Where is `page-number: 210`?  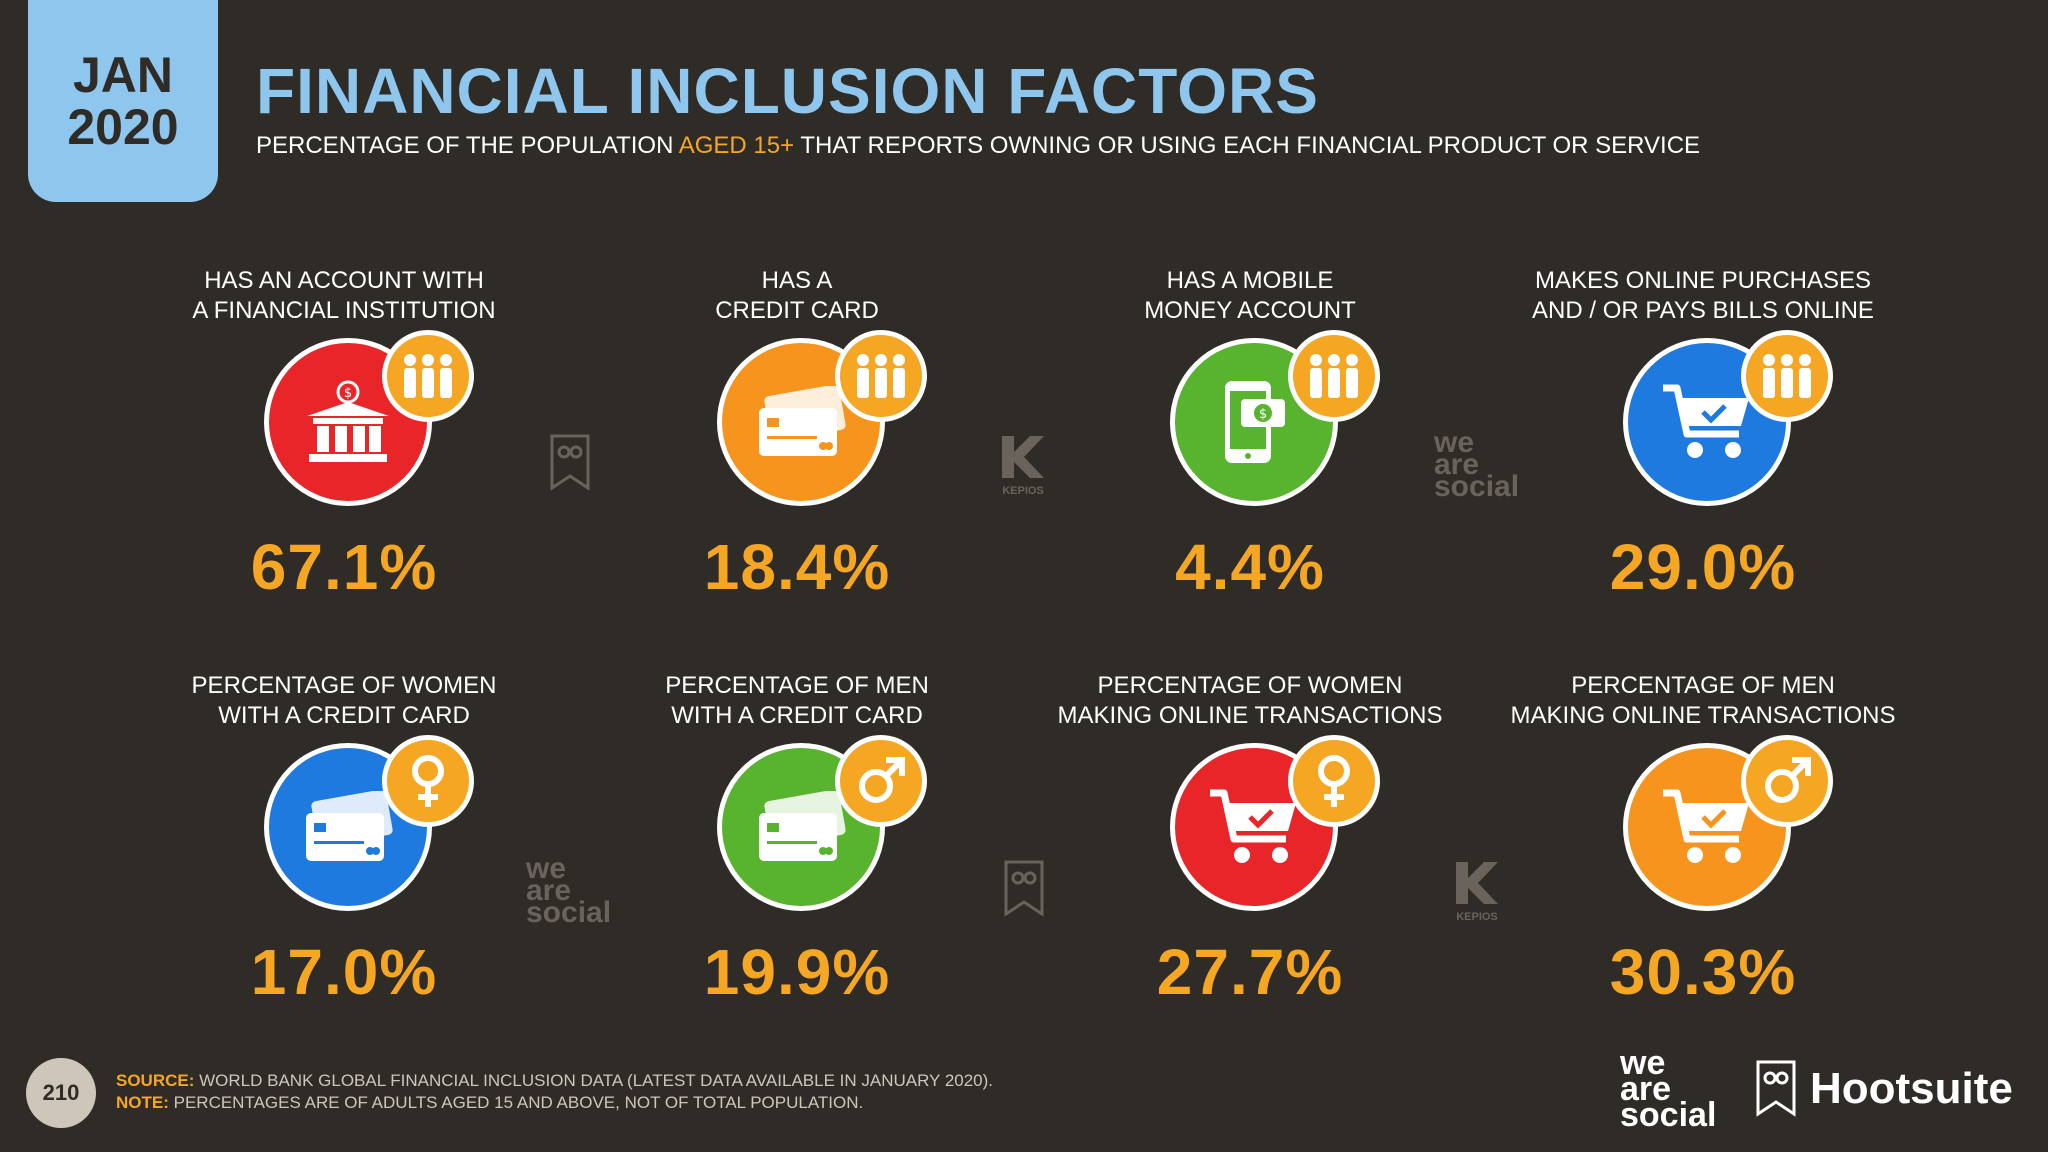
page-number: 210 is located at coordinates (61, 1093).